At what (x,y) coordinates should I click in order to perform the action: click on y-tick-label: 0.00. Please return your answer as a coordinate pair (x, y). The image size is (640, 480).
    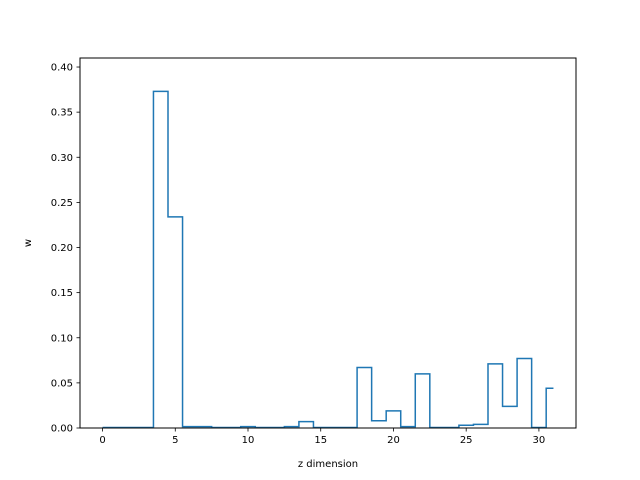
    Looking at the image, I should click on (62, 429).